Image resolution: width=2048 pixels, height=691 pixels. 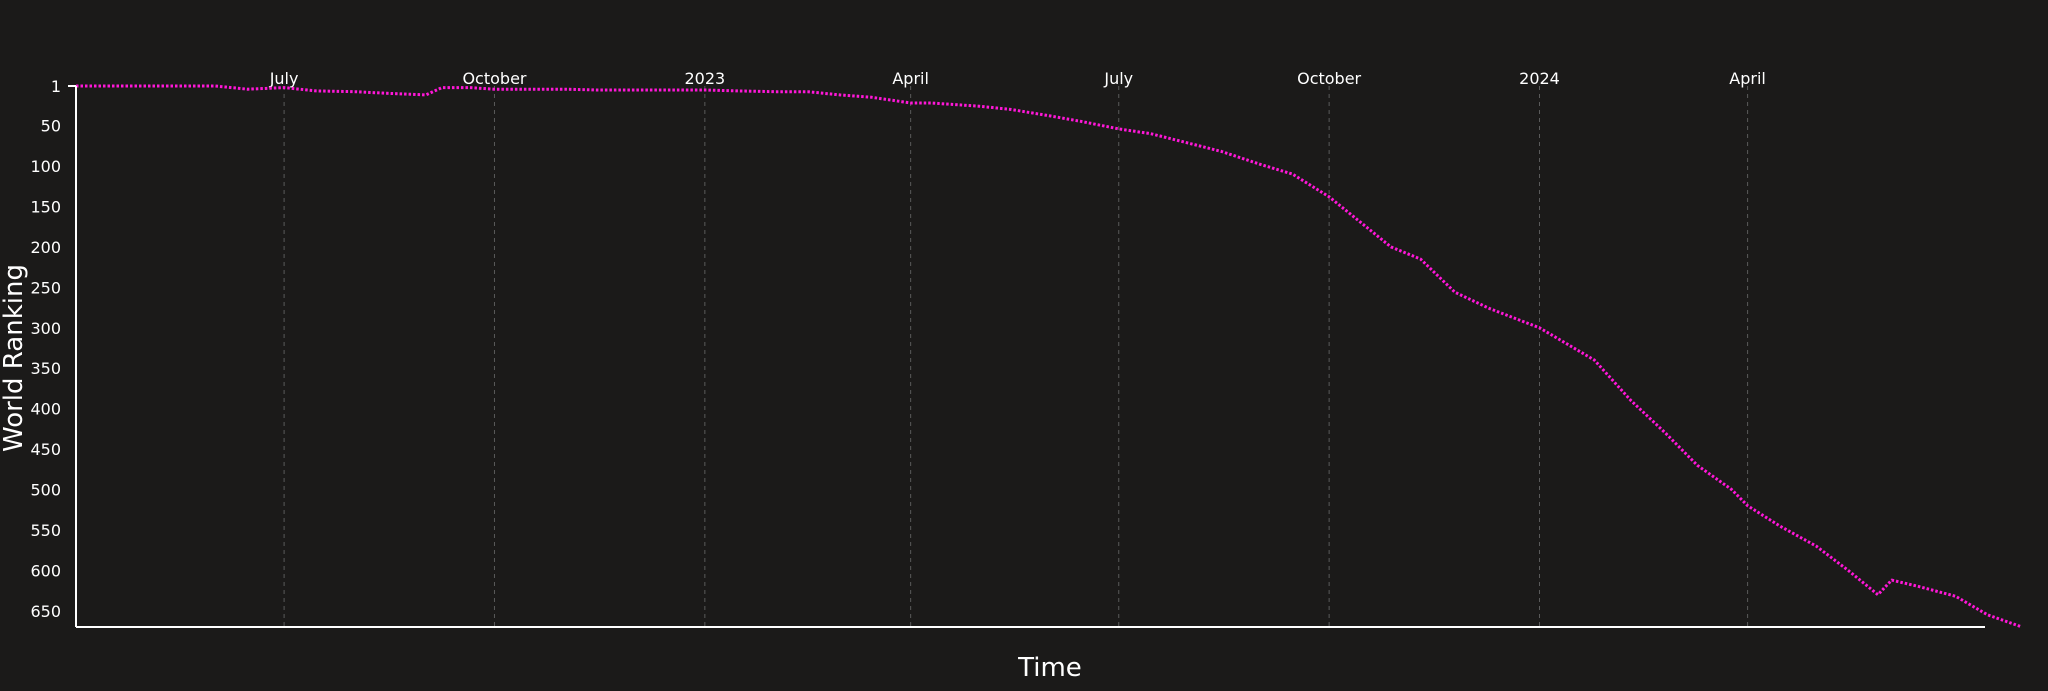 What do you see at coordinates (45, 611) in the screenshot?
I see `y-tick-label: 650` at bounding box center [45, 611].